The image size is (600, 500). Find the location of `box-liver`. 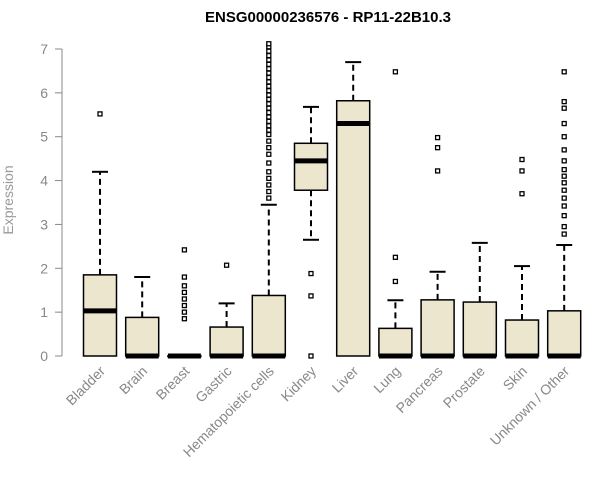

box-liver is located at coordinates (353, 209).